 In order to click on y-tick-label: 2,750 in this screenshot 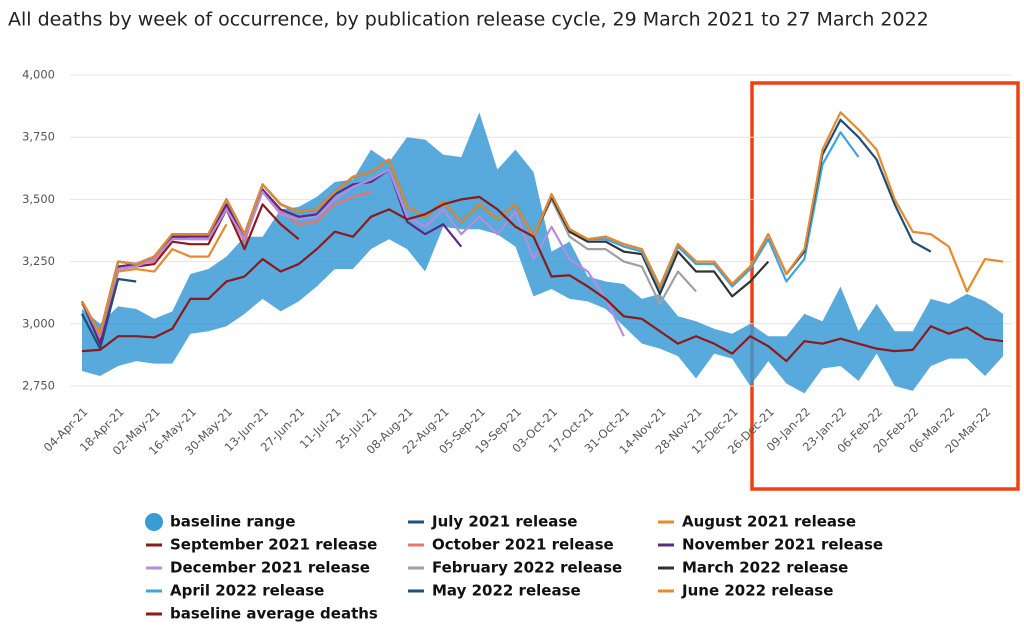, I will do `click(38, 385)`.